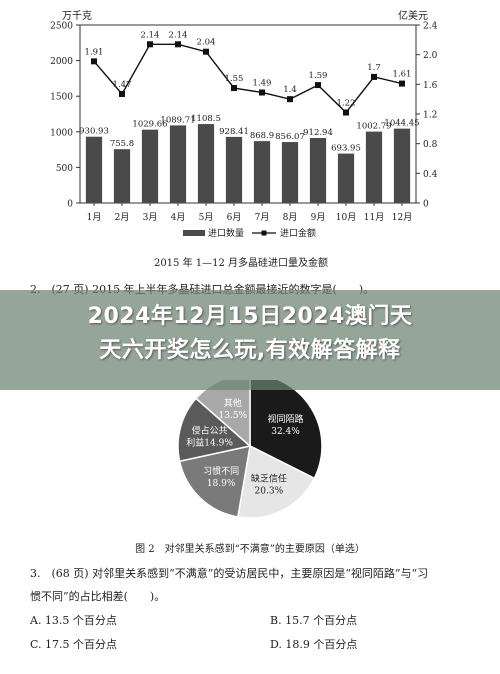  I want to click on amount-value-label: 1.47, so click(122, 85).